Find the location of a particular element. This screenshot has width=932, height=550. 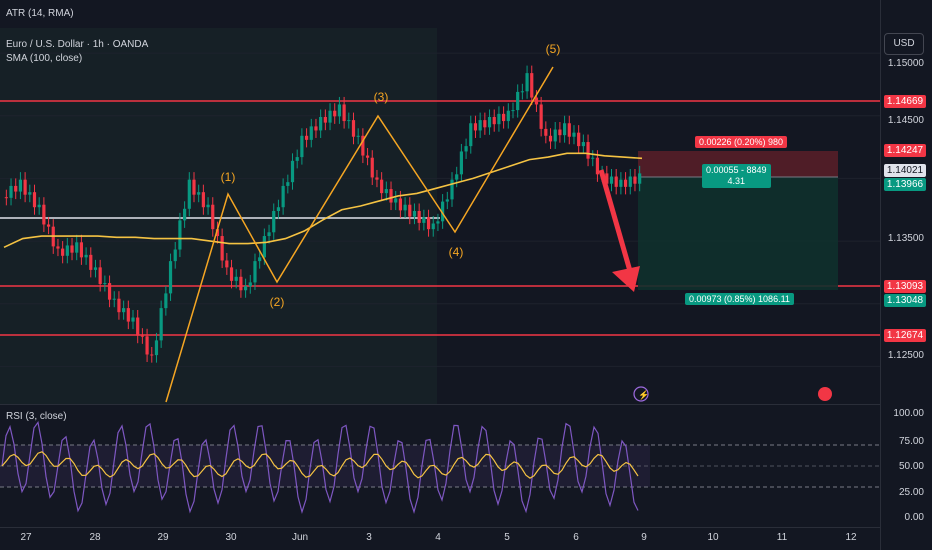

time-tick: Jun is located at coordinates (300, 537).